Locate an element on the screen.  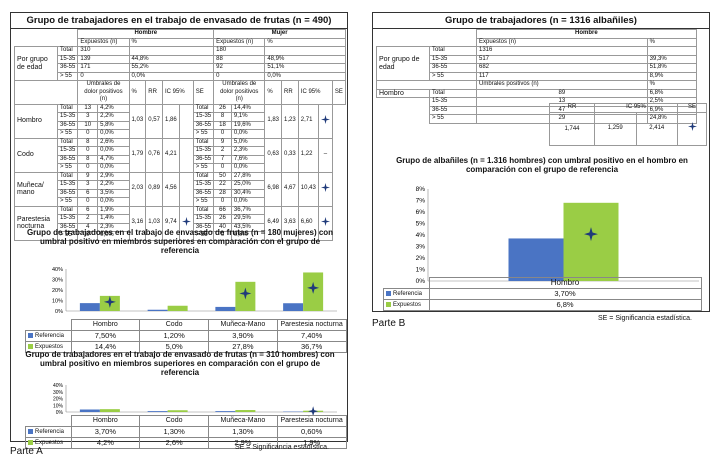
data-value-label: 3,70% is located at coordinates (105, 432).